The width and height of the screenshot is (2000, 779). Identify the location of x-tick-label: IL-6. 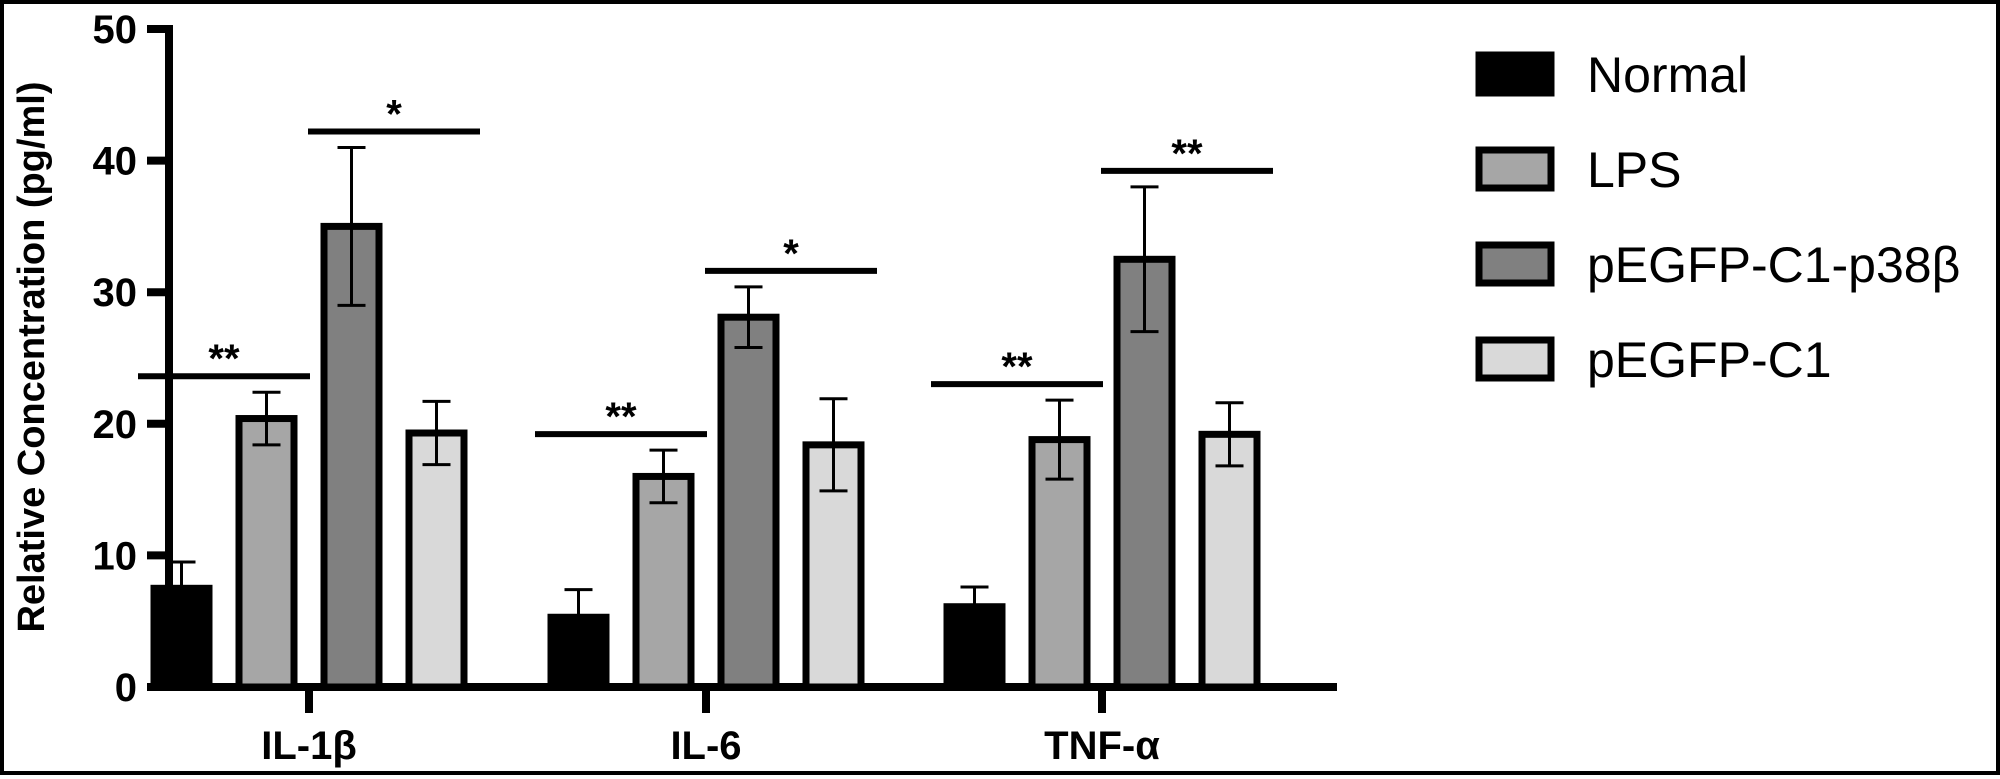
(705, 746).